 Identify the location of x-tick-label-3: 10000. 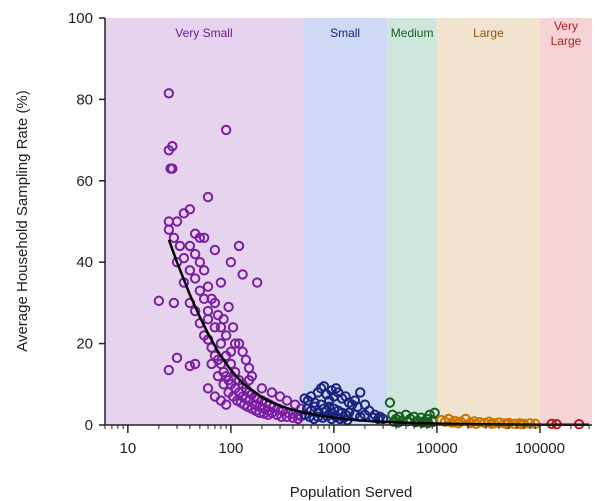
(437, 448).